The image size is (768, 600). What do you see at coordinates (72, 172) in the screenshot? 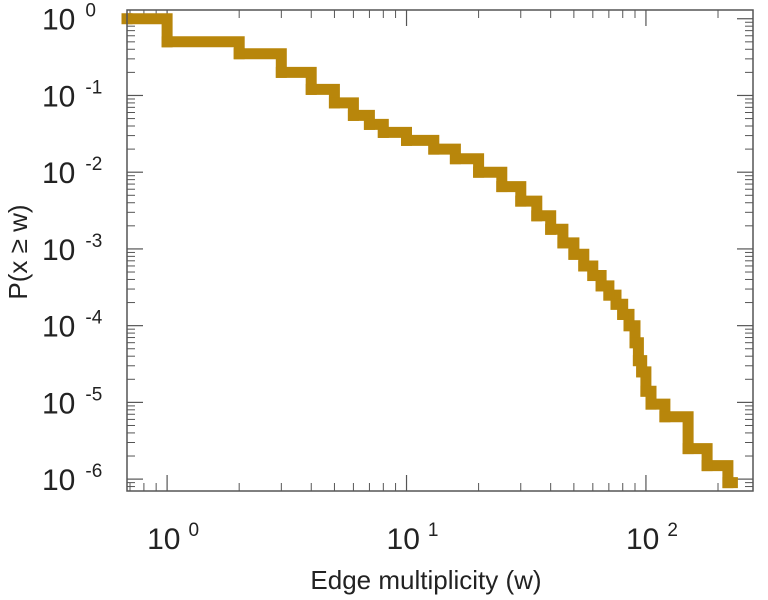
I see `y-tick-label: 10 -2` at bounding box center [72, 172].